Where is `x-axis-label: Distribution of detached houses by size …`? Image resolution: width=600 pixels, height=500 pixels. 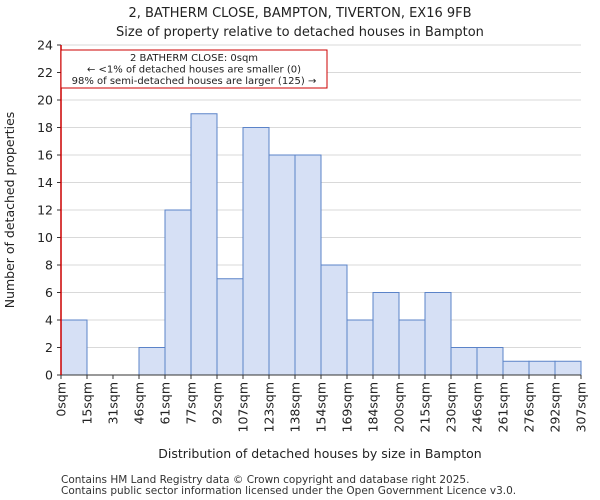
x-axis-label: Distribution of detached houses by size … is located at coordinates (319, 453).